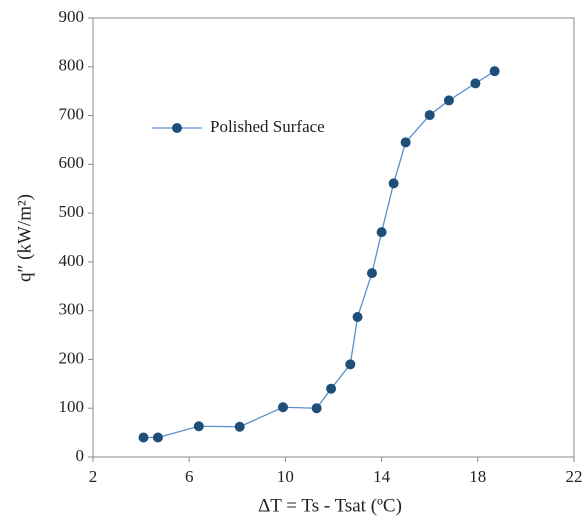 This screenshot has width=582, height=525. I want to click on x-tick-label: 14, so click(382, 476).